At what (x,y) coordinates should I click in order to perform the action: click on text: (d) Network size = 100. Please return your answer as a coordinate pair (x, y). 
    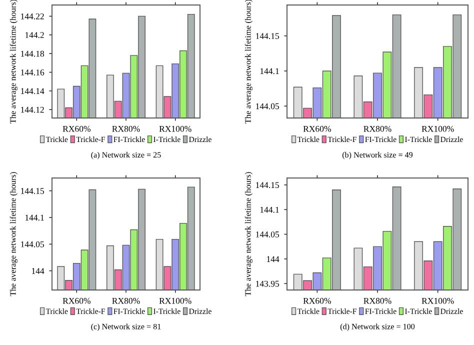
    Looking at the image, I should click on (377, 327).